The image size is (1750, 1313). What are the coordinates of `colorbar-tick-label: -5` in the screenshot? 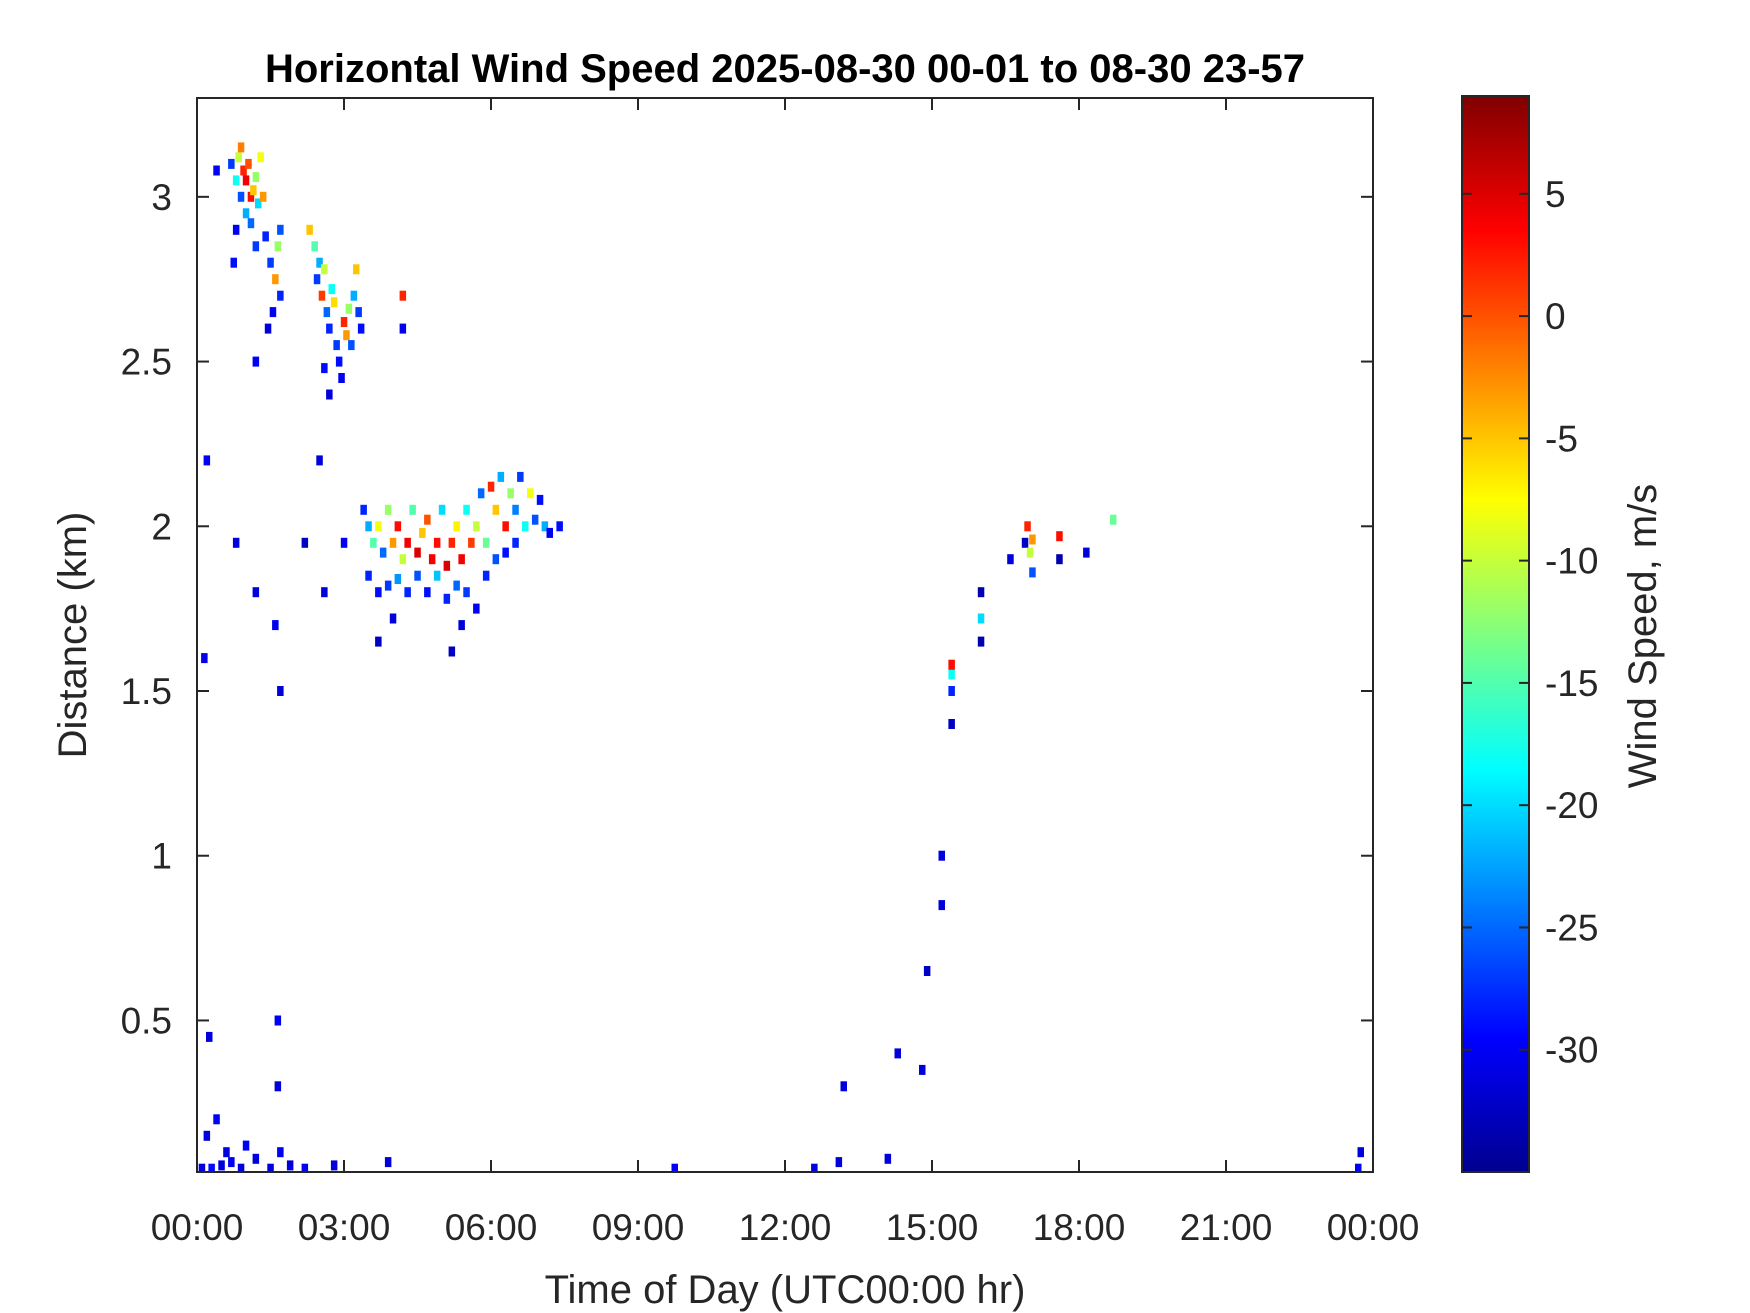 It's located at (1561, 438).